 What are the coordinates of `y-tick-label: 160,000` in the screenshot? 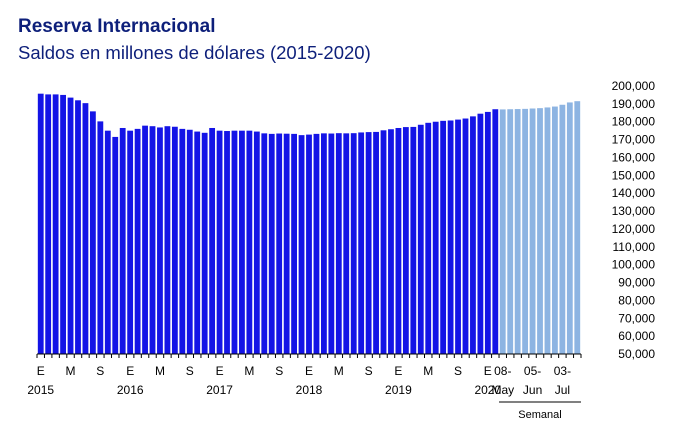 It's located at (634, 158).